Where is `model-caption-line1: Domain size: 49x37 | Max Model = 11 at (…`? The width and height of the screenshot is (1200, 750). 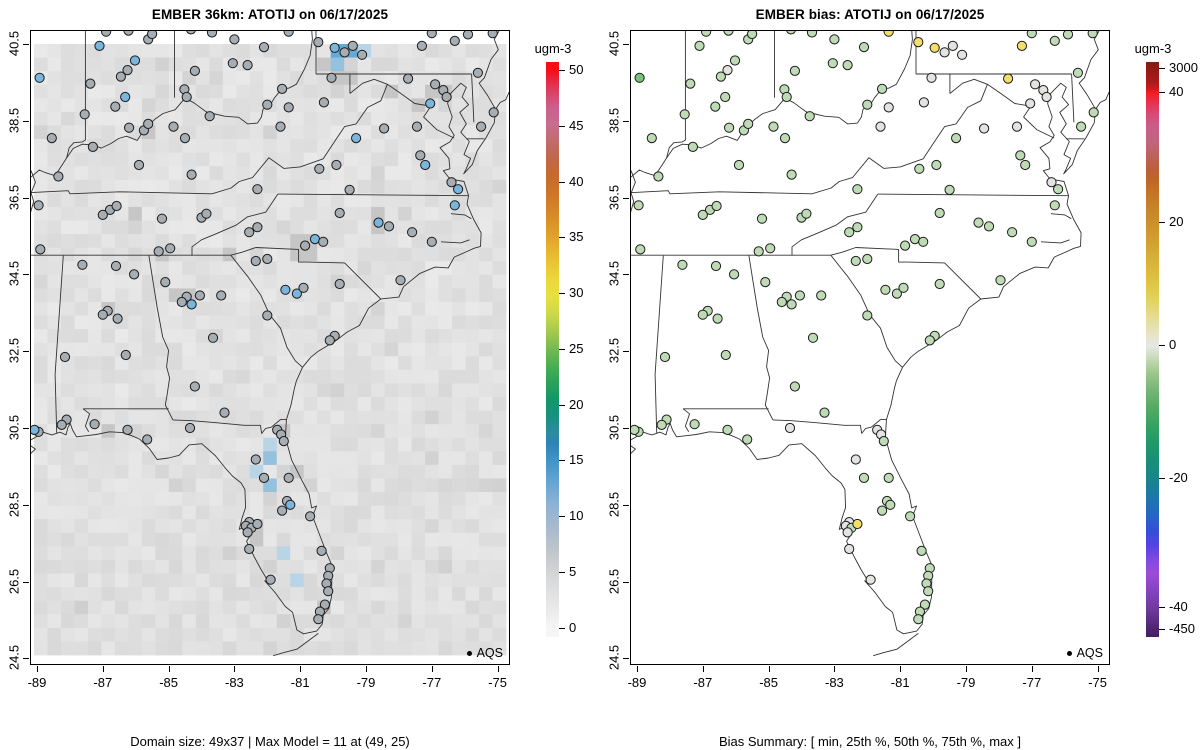
model-caption-line1: Domain size: 49x37 | Max Model = 11 at (… is located at coordinates (270, 741).